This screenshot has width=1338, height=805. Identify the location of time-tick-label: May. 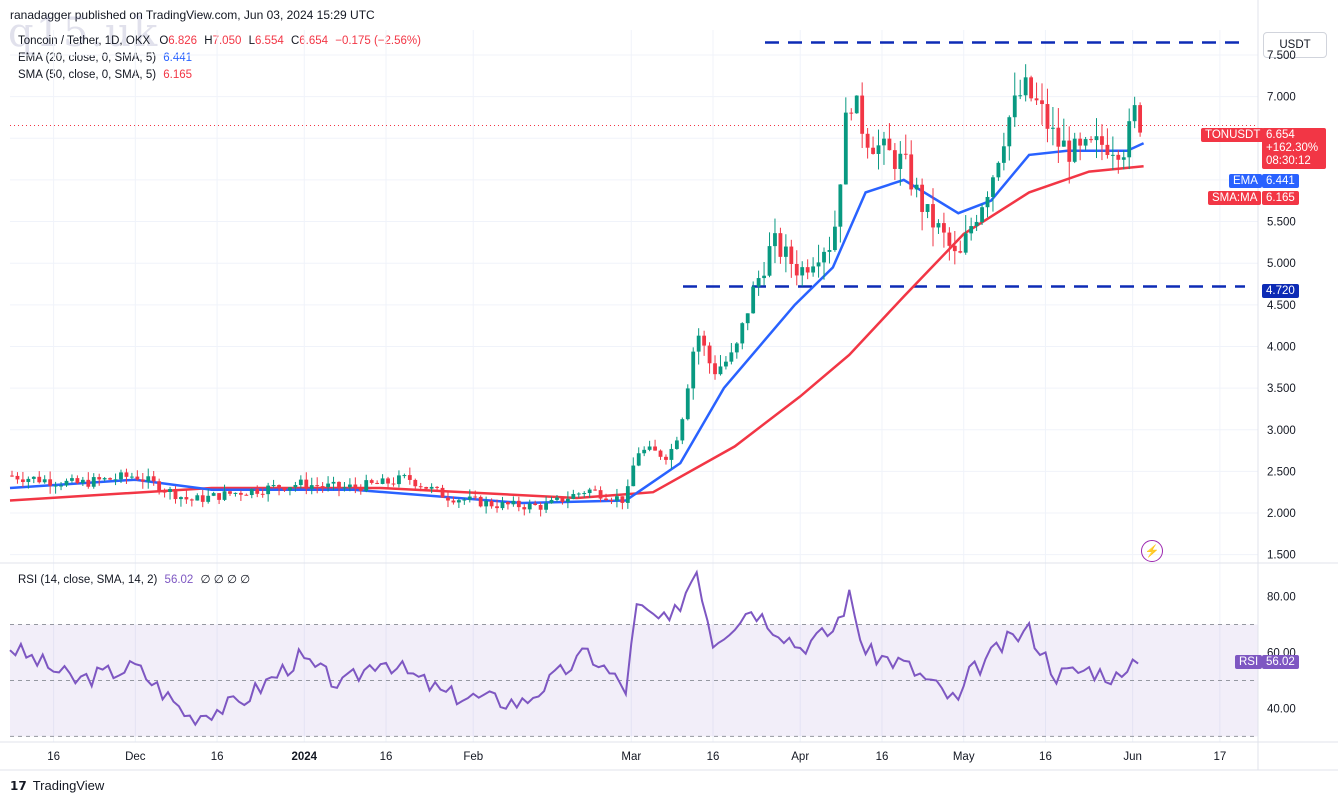
(964, 757).